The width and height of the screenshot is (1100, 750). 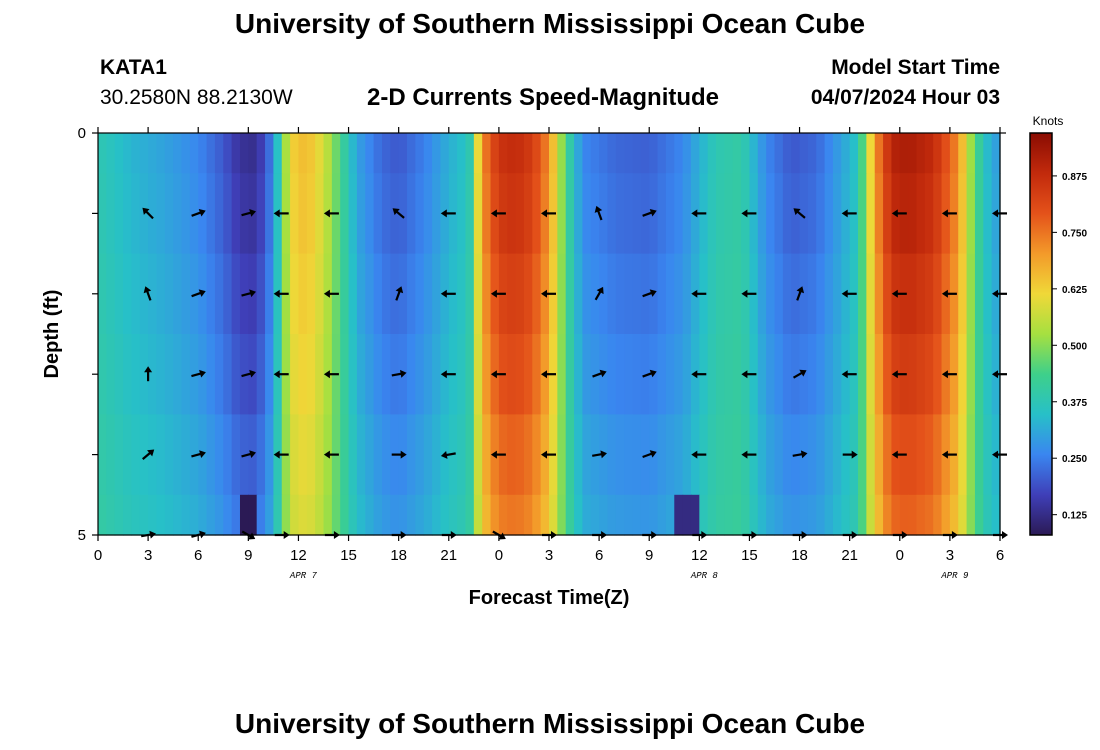 I want to click on x-tick-label: 3, so click(x=549, y=555).